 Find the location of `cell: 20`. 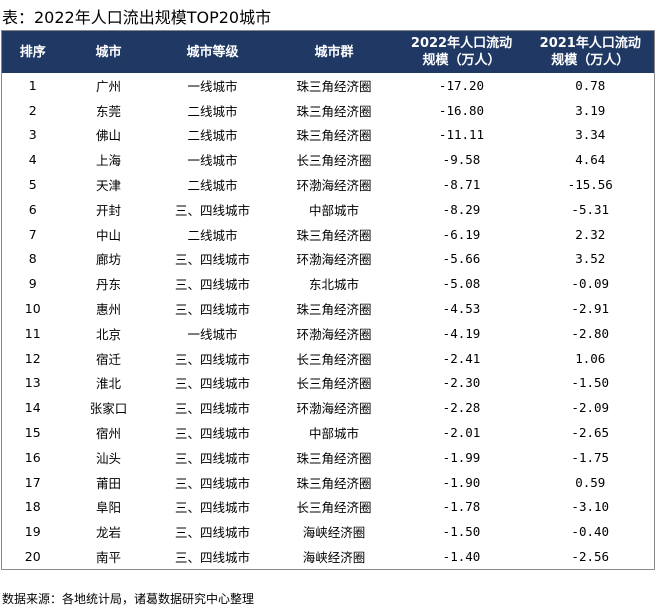

cell: 20 is located at coordinates (32, 557).